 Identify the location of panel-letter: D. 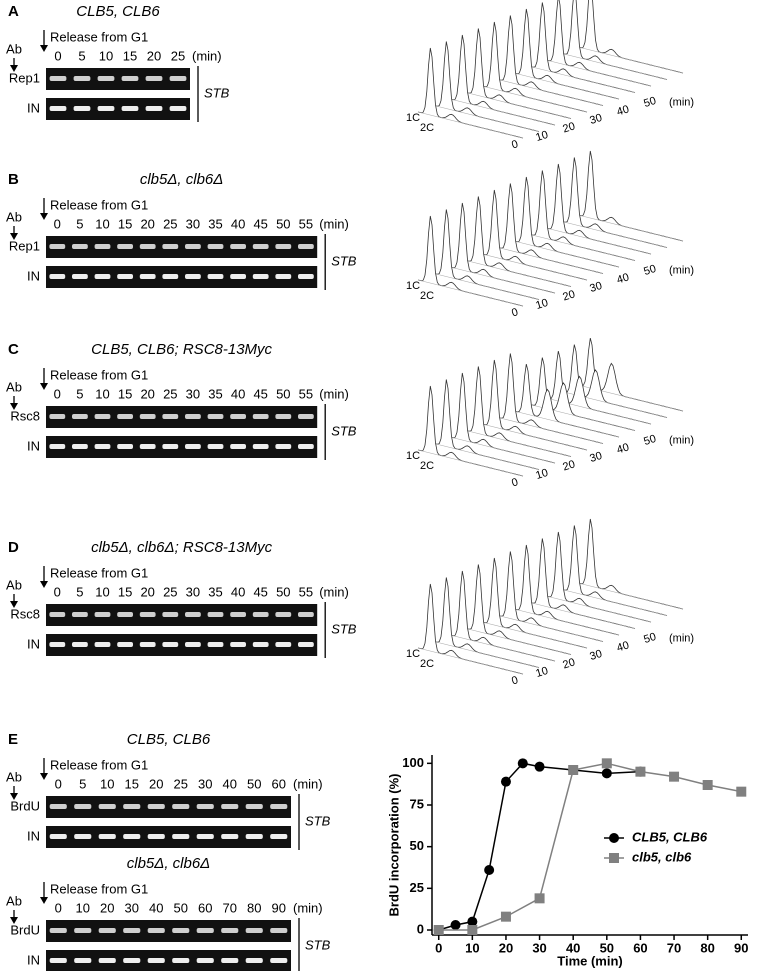
(13, 547).